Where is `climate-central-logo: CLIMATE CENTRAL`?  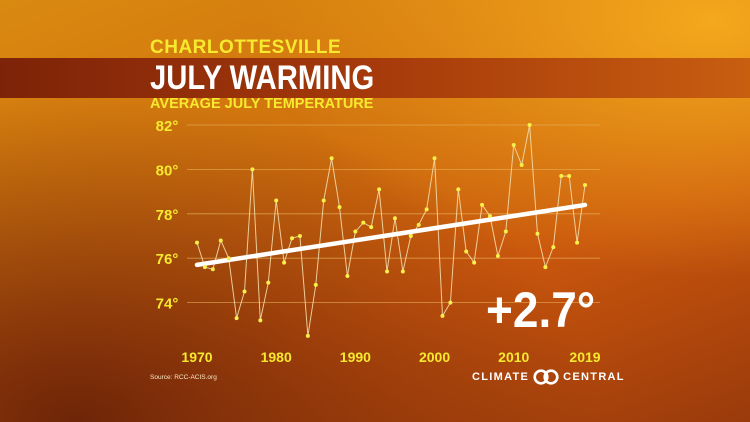 climate-central-logo: CLIMATE CENTRAL is located at coordinates (548, 377).